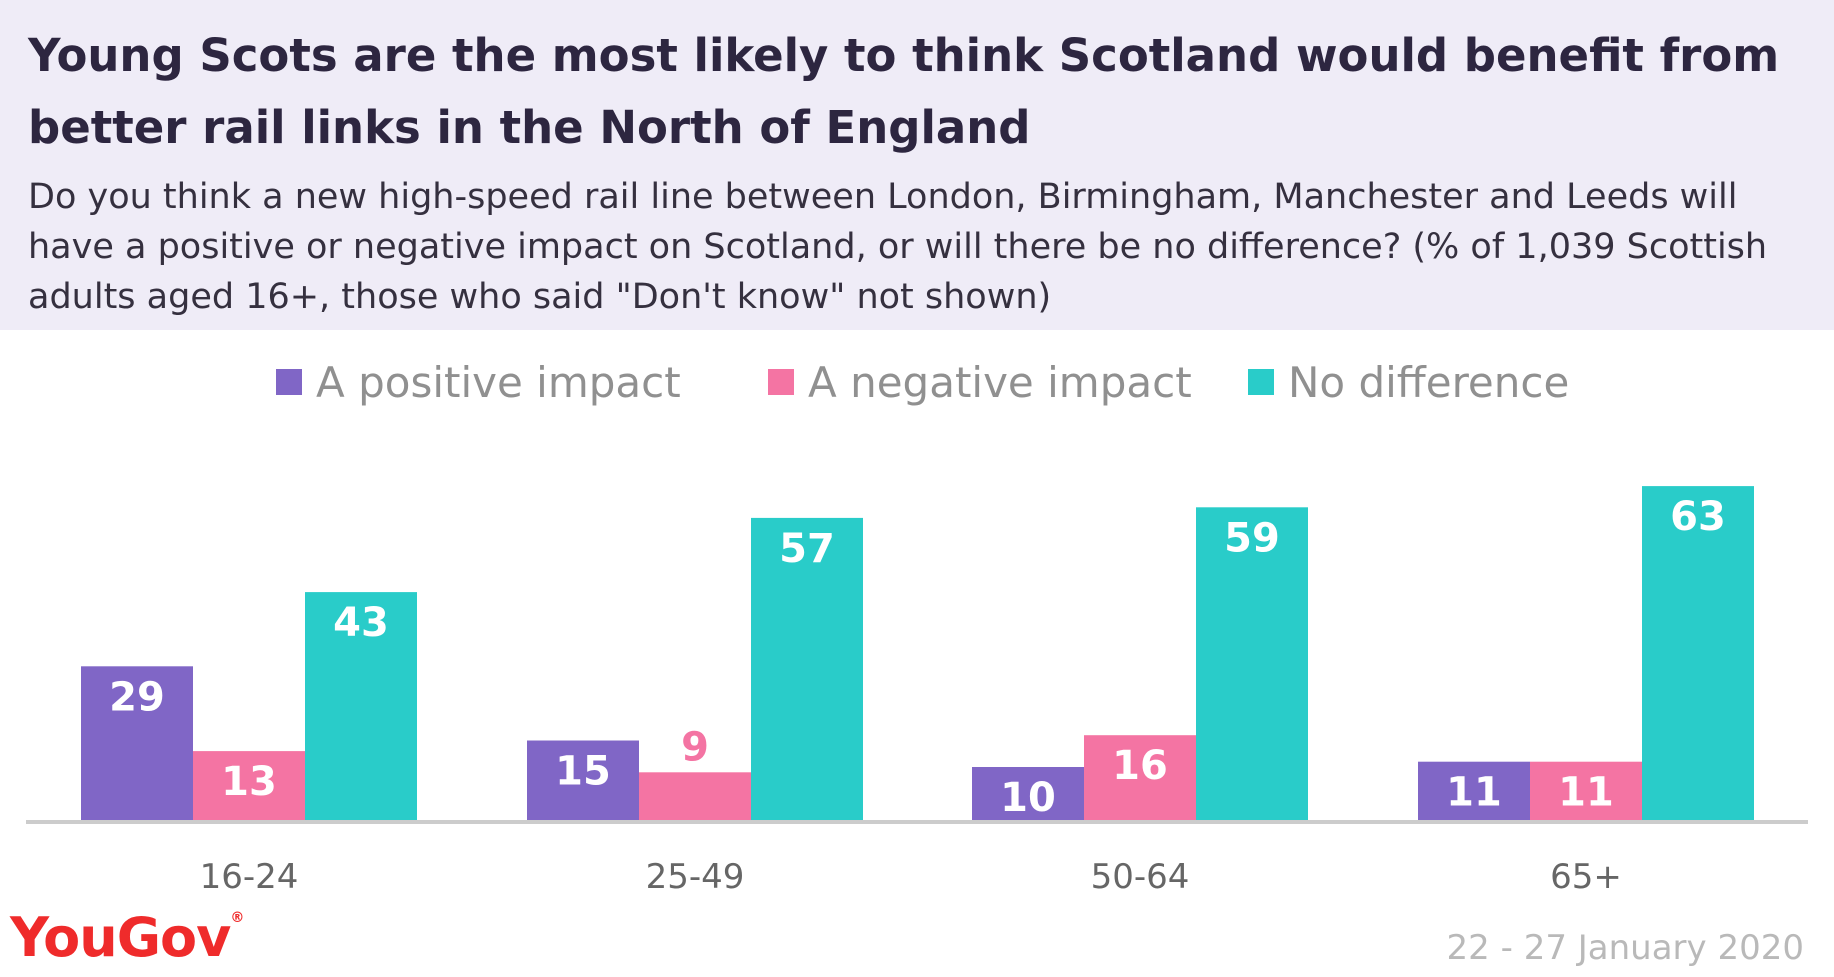 The image size is (1834, 977). Describe the element at coordinates (1698, 517) in the screenshot. I see `data-label-no-difference-65+: 63` at that location.